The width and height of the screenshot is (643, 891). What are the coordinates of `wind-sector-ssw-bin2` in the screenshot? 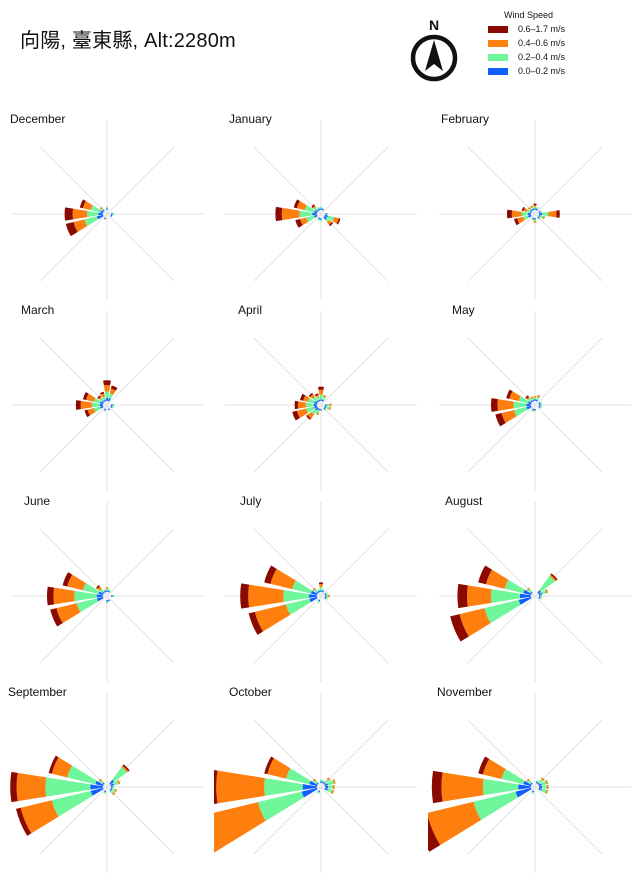 It's located at (317, 414).